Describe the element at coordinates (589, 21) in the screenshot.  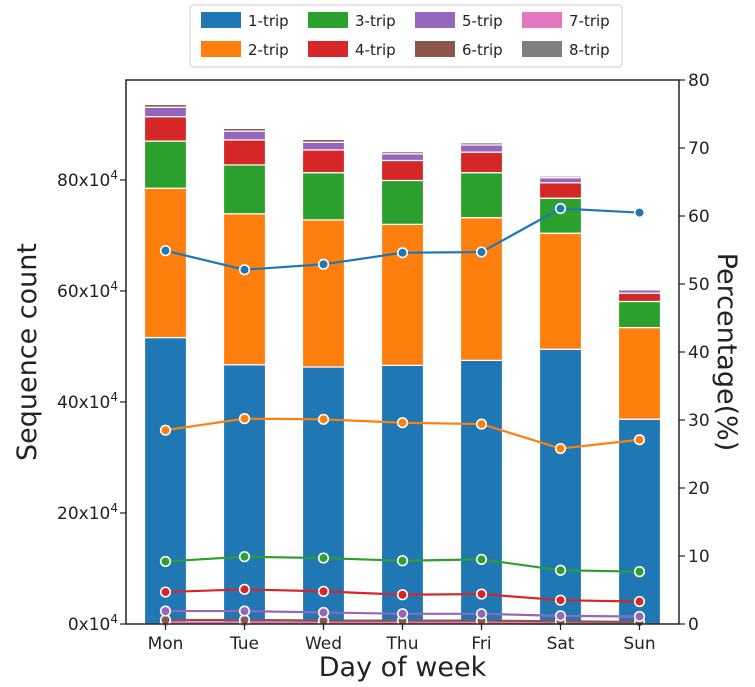
I see `legend-label-7-trip: 7-trip` at that location.